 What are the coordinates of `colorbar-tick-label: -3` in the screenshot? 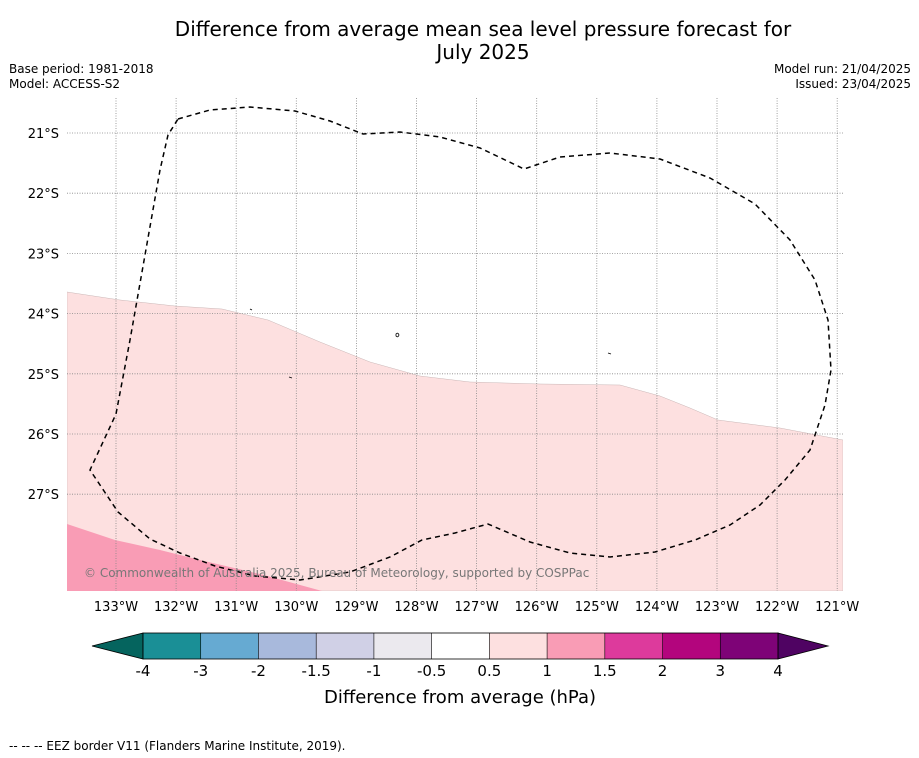 It's located at (200, 671).